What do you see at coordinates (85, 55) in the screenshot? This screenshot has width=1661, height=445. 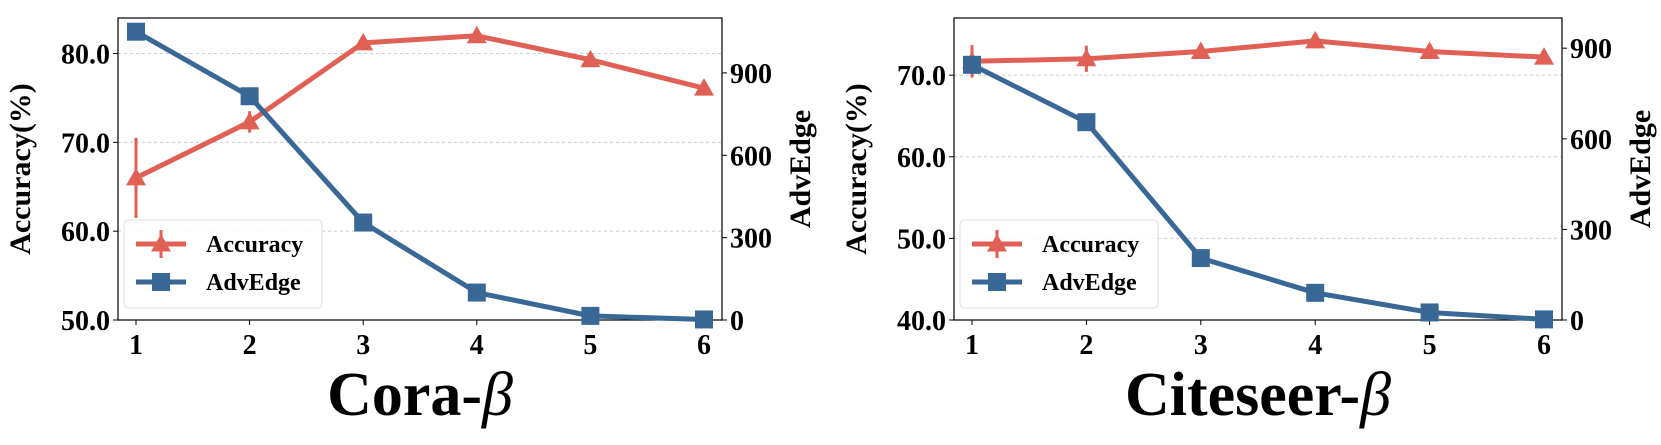 I see `y-tick-label: 80.0` at bounding box center [85, 55].